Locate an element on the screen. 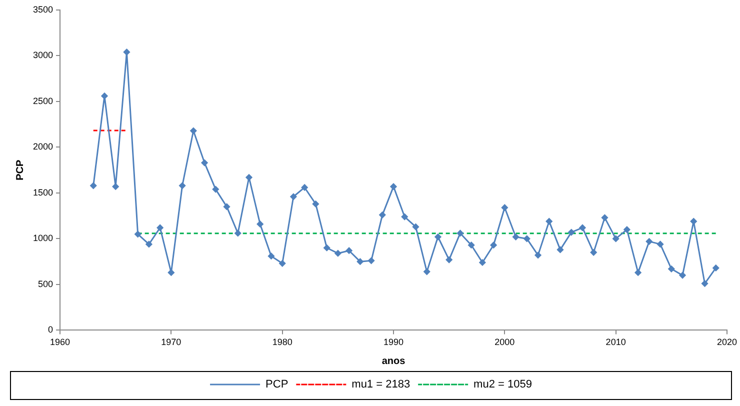 This screenshot has height=406, width=740. x-tick-label: 2020 is located at coordinates (727, 342).